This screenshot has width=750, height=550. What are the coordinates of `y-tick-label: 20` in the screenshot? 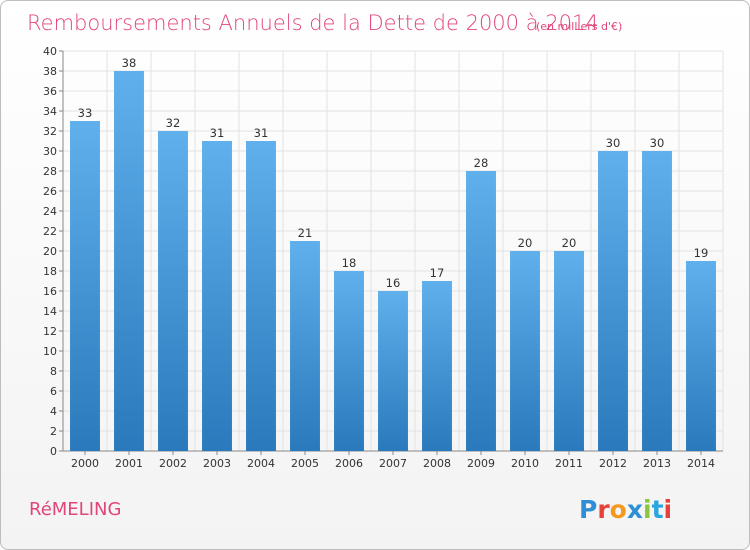 It's located at (50, 251).